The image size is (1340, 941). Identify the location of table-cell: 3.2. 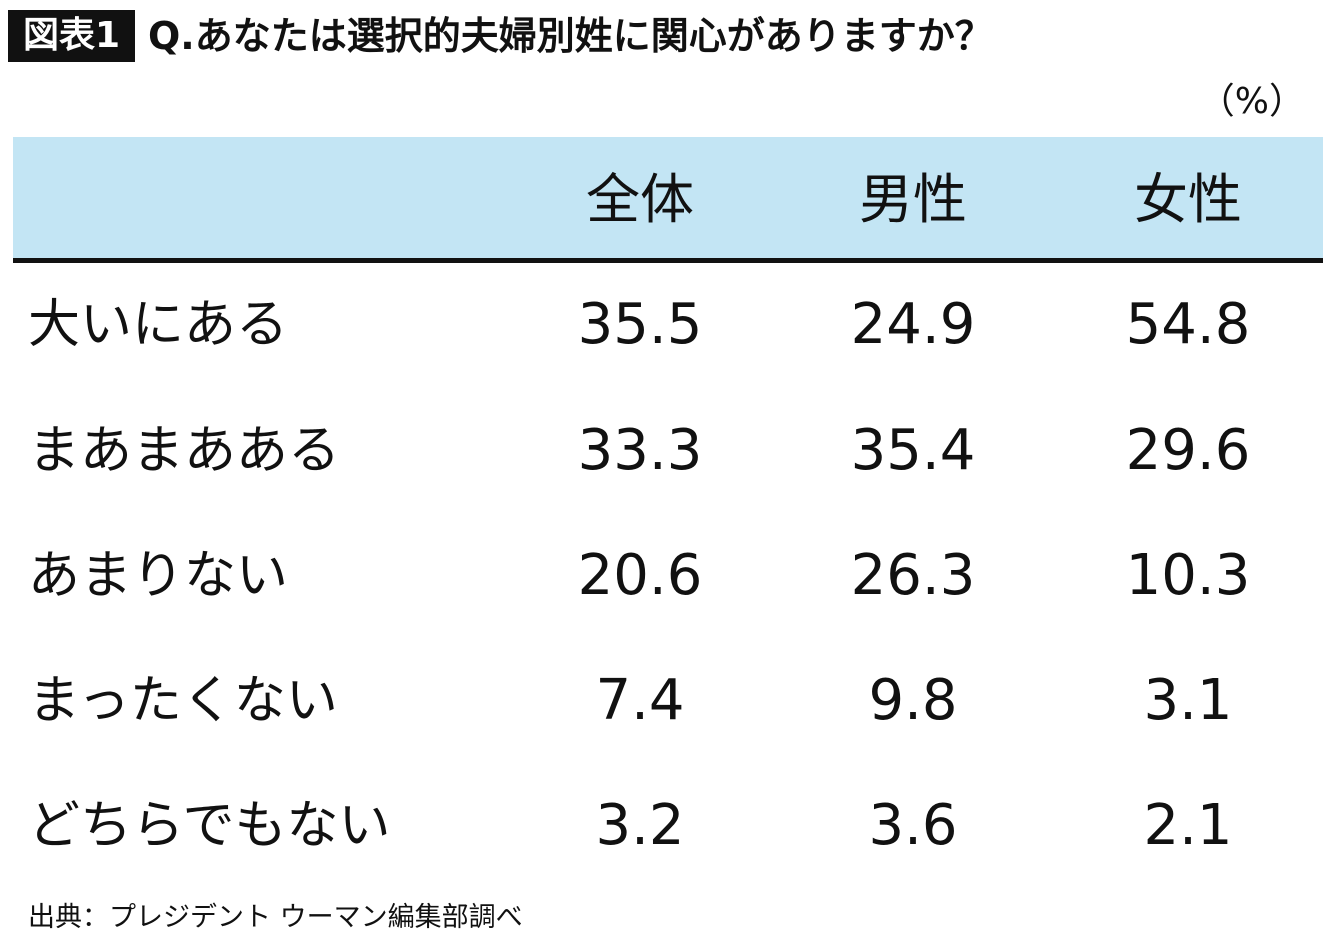
(640, 825).